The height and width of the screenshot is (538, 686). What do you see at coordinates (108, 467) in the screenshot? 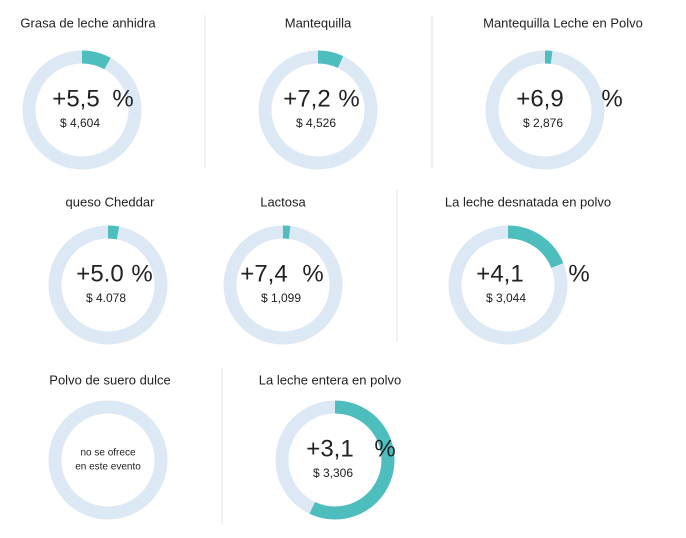
I see `note: en este evento` at bounding box center [108, 467].